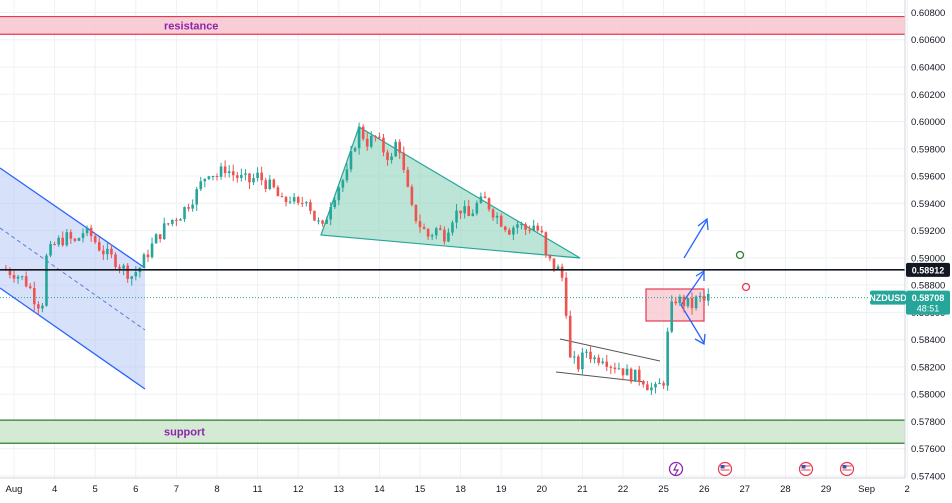 This screenshot has height=503, width=952. Describe the element at coordinates (928, 122) in the screenshot. I see `y-tick-label: 0.60000` at that location.